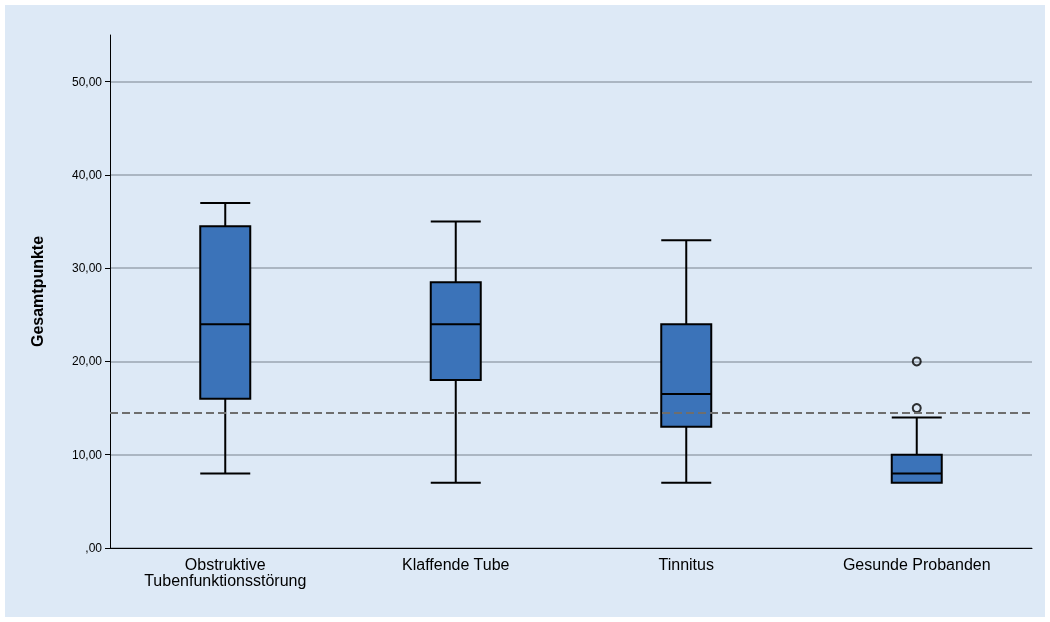  What do you see at coordinates (686, 564) in the screenshot?
I see `x-tick-label: Tinnitus` at bounding box center [686, 564].